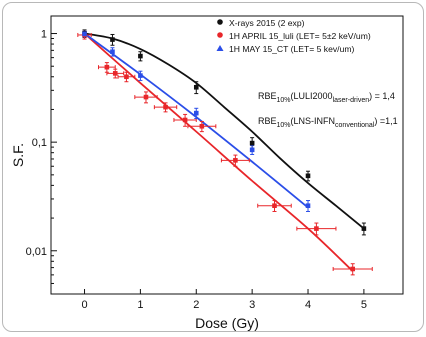 Image resolution: width=426 pixels, height=337 pixels. Describe the element at coordinates (267, 23) in the screenshot. I see `legend-label: X-rays 2015 (2 exp)` at that location.